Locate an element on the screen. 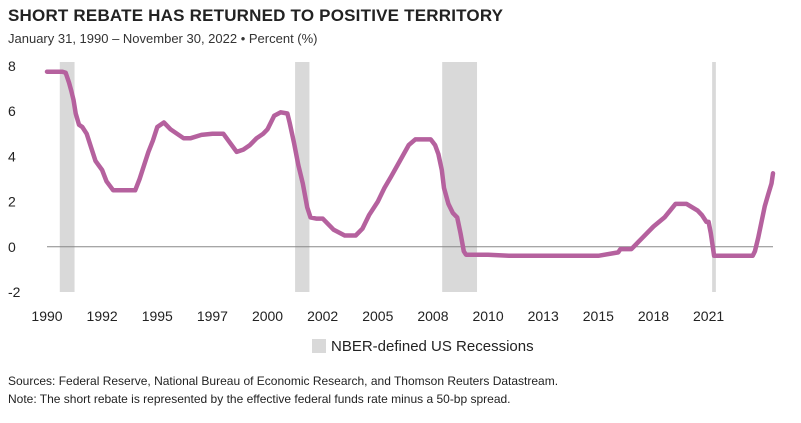 This screenshot has height=423, width=801. y-tick-label: -2 is located at coordinates (14, 292).